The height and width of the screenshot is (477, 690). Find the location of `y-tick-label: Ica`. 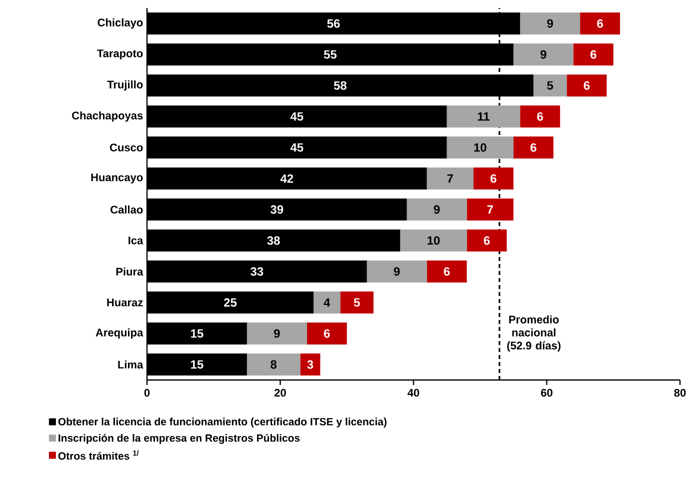

y-tick-label: Ica is located at coordinates (136, 240).